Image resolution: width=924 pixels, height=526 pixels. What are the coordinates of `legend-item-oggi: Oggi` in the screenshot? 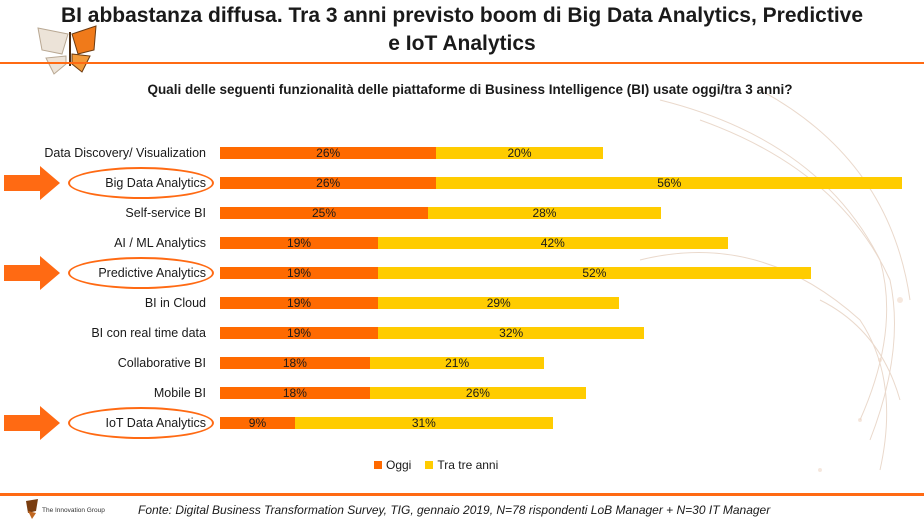 It's located at (392, 465).